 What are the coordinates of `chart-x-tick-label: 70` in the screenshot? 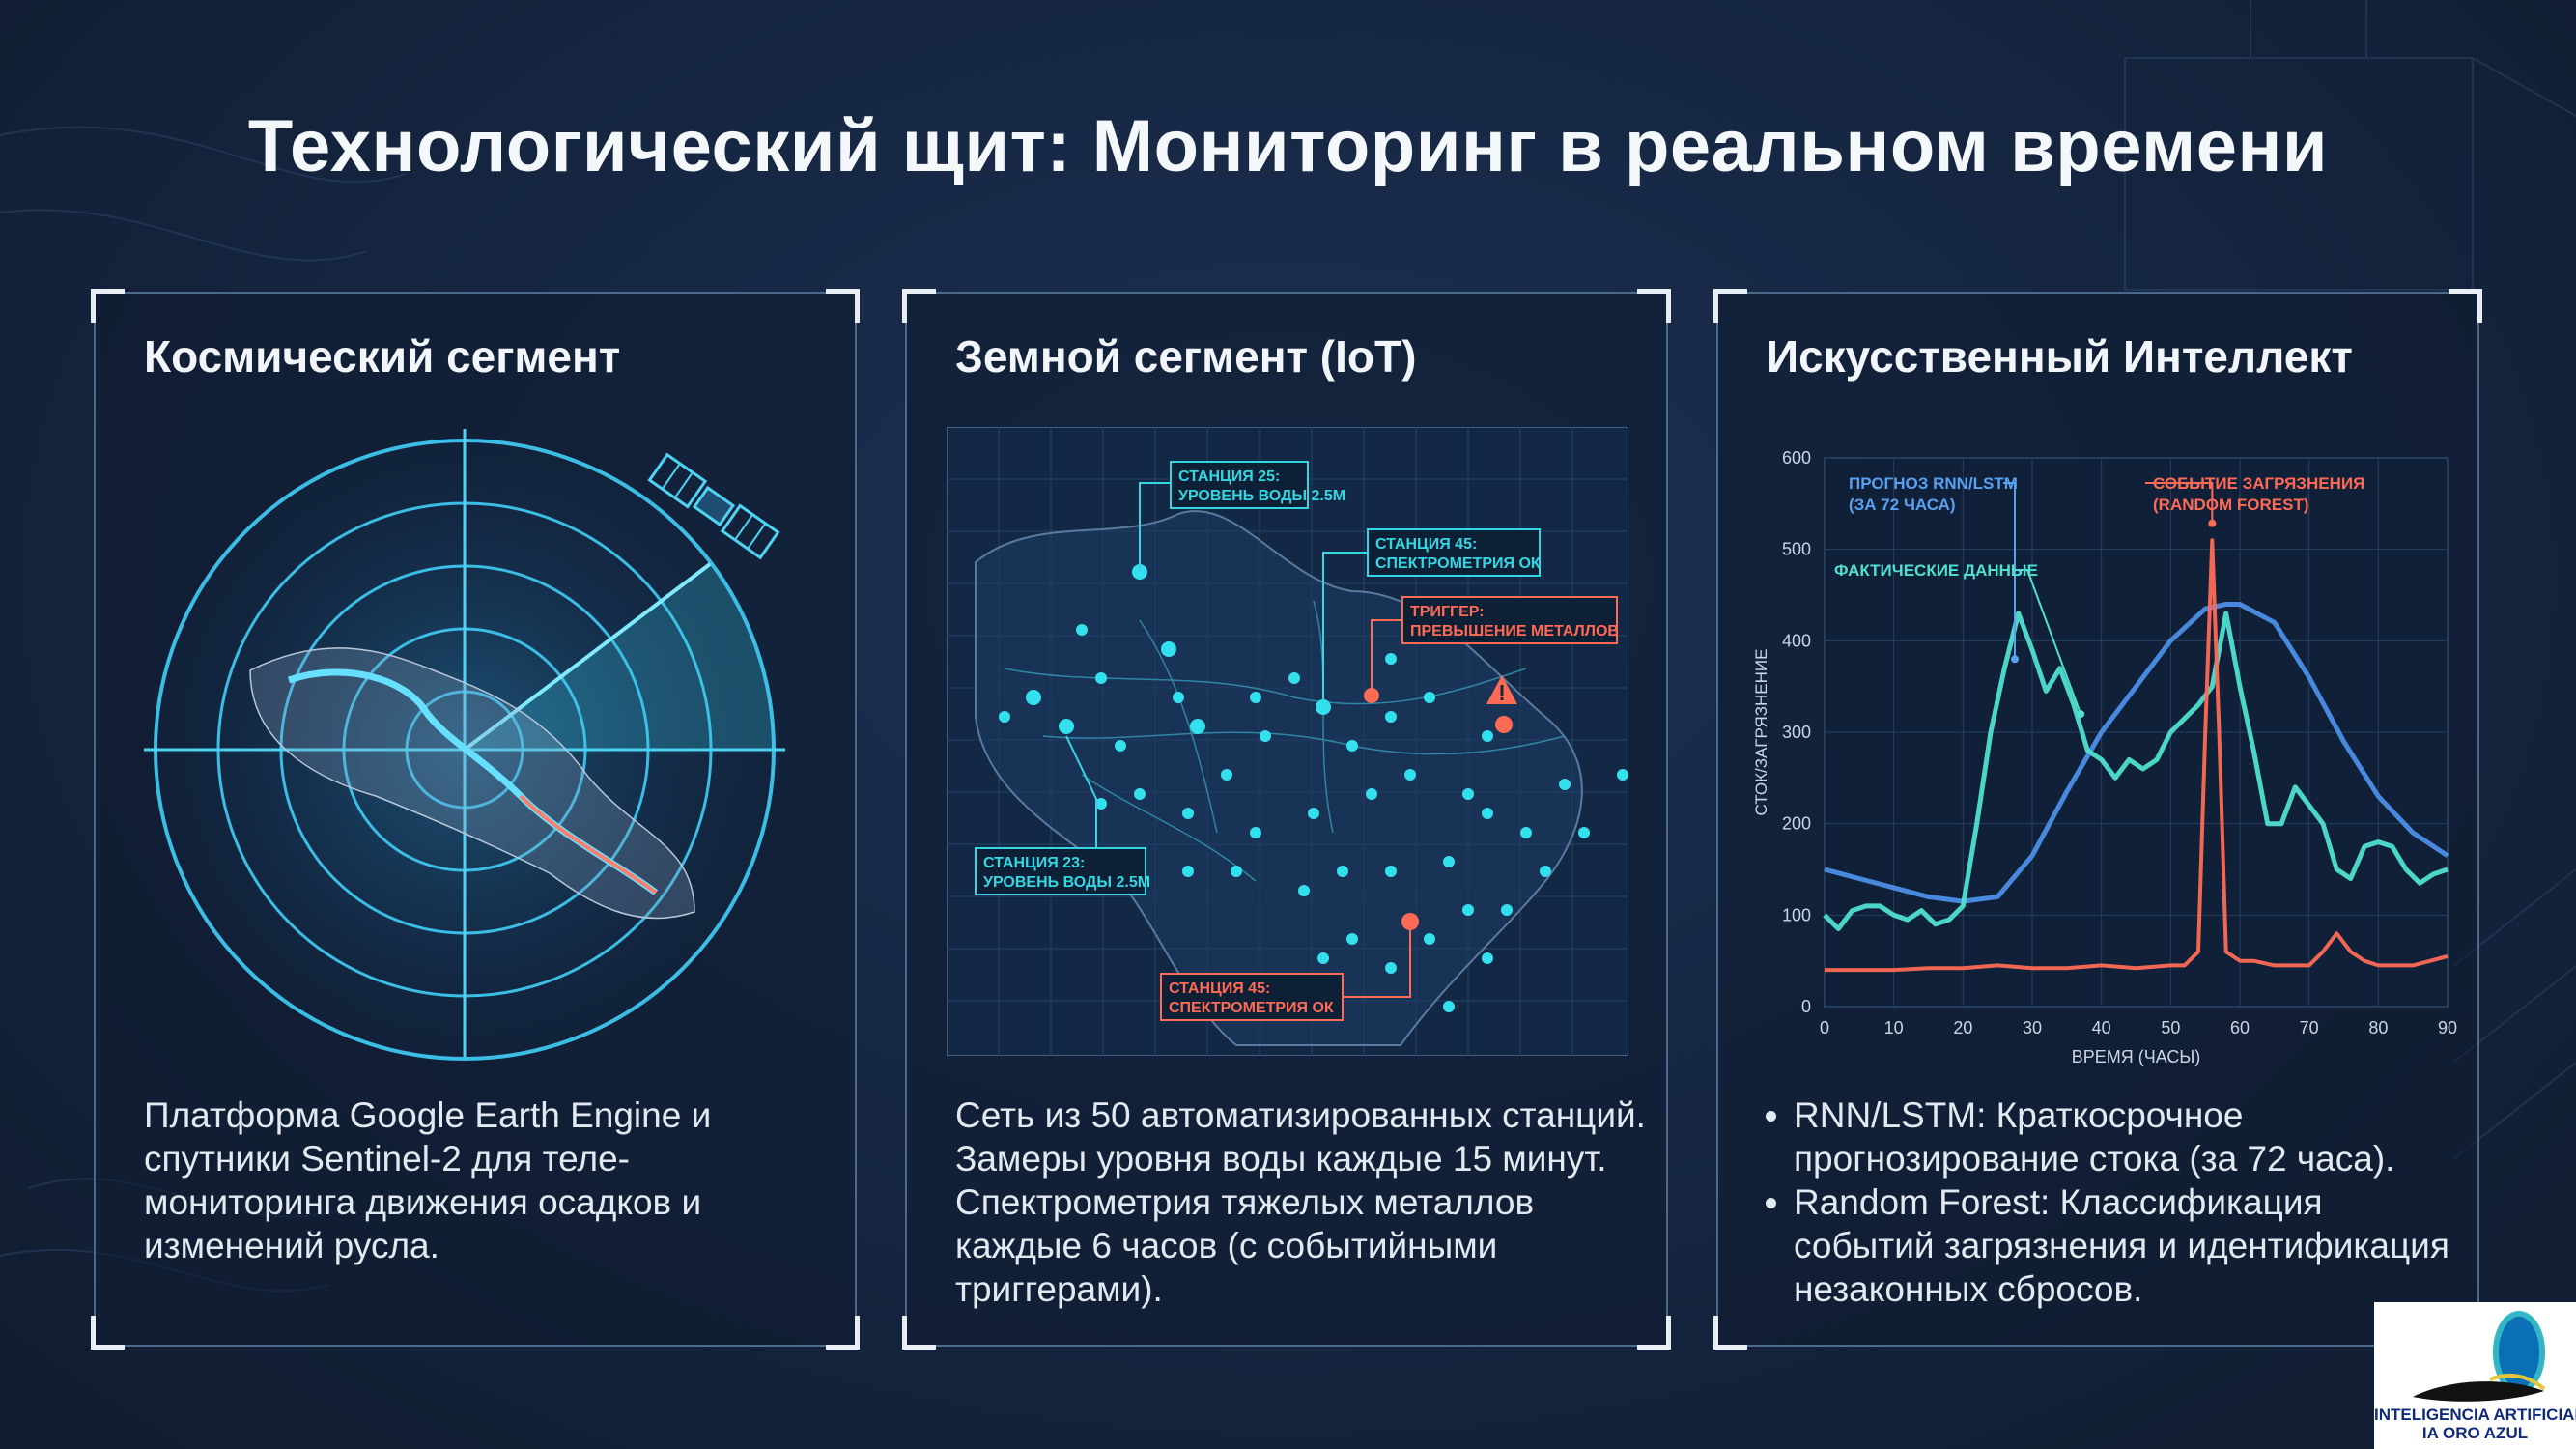 It's located at (2309, 1027).